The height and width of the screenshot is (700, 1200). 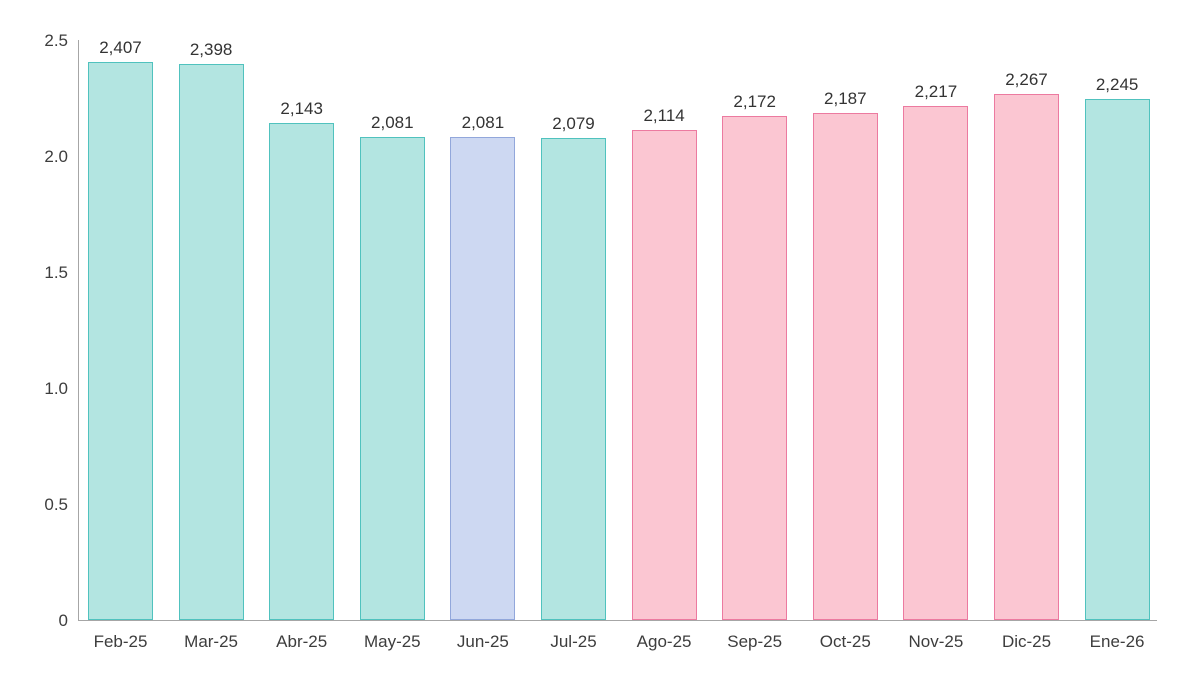 I want to click on x-tick-label: Sep-25, so click(x=755, y=641).